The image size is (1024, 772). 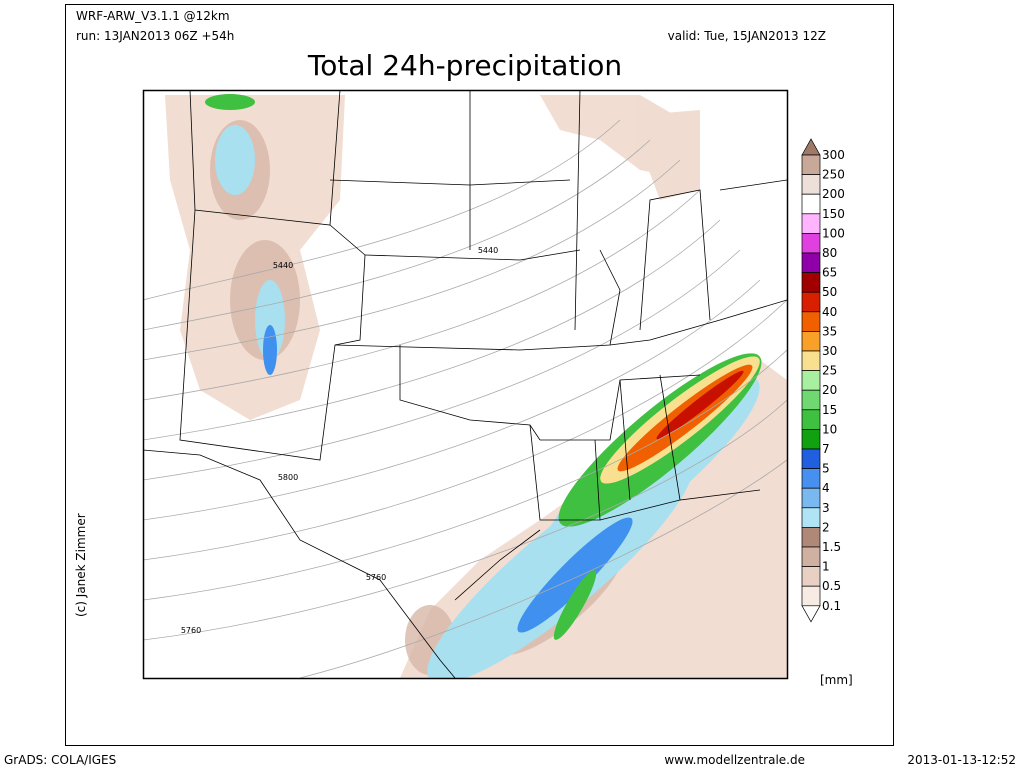 I want to click on title: Total 24h-precipitation, so click(x=464, y=65).